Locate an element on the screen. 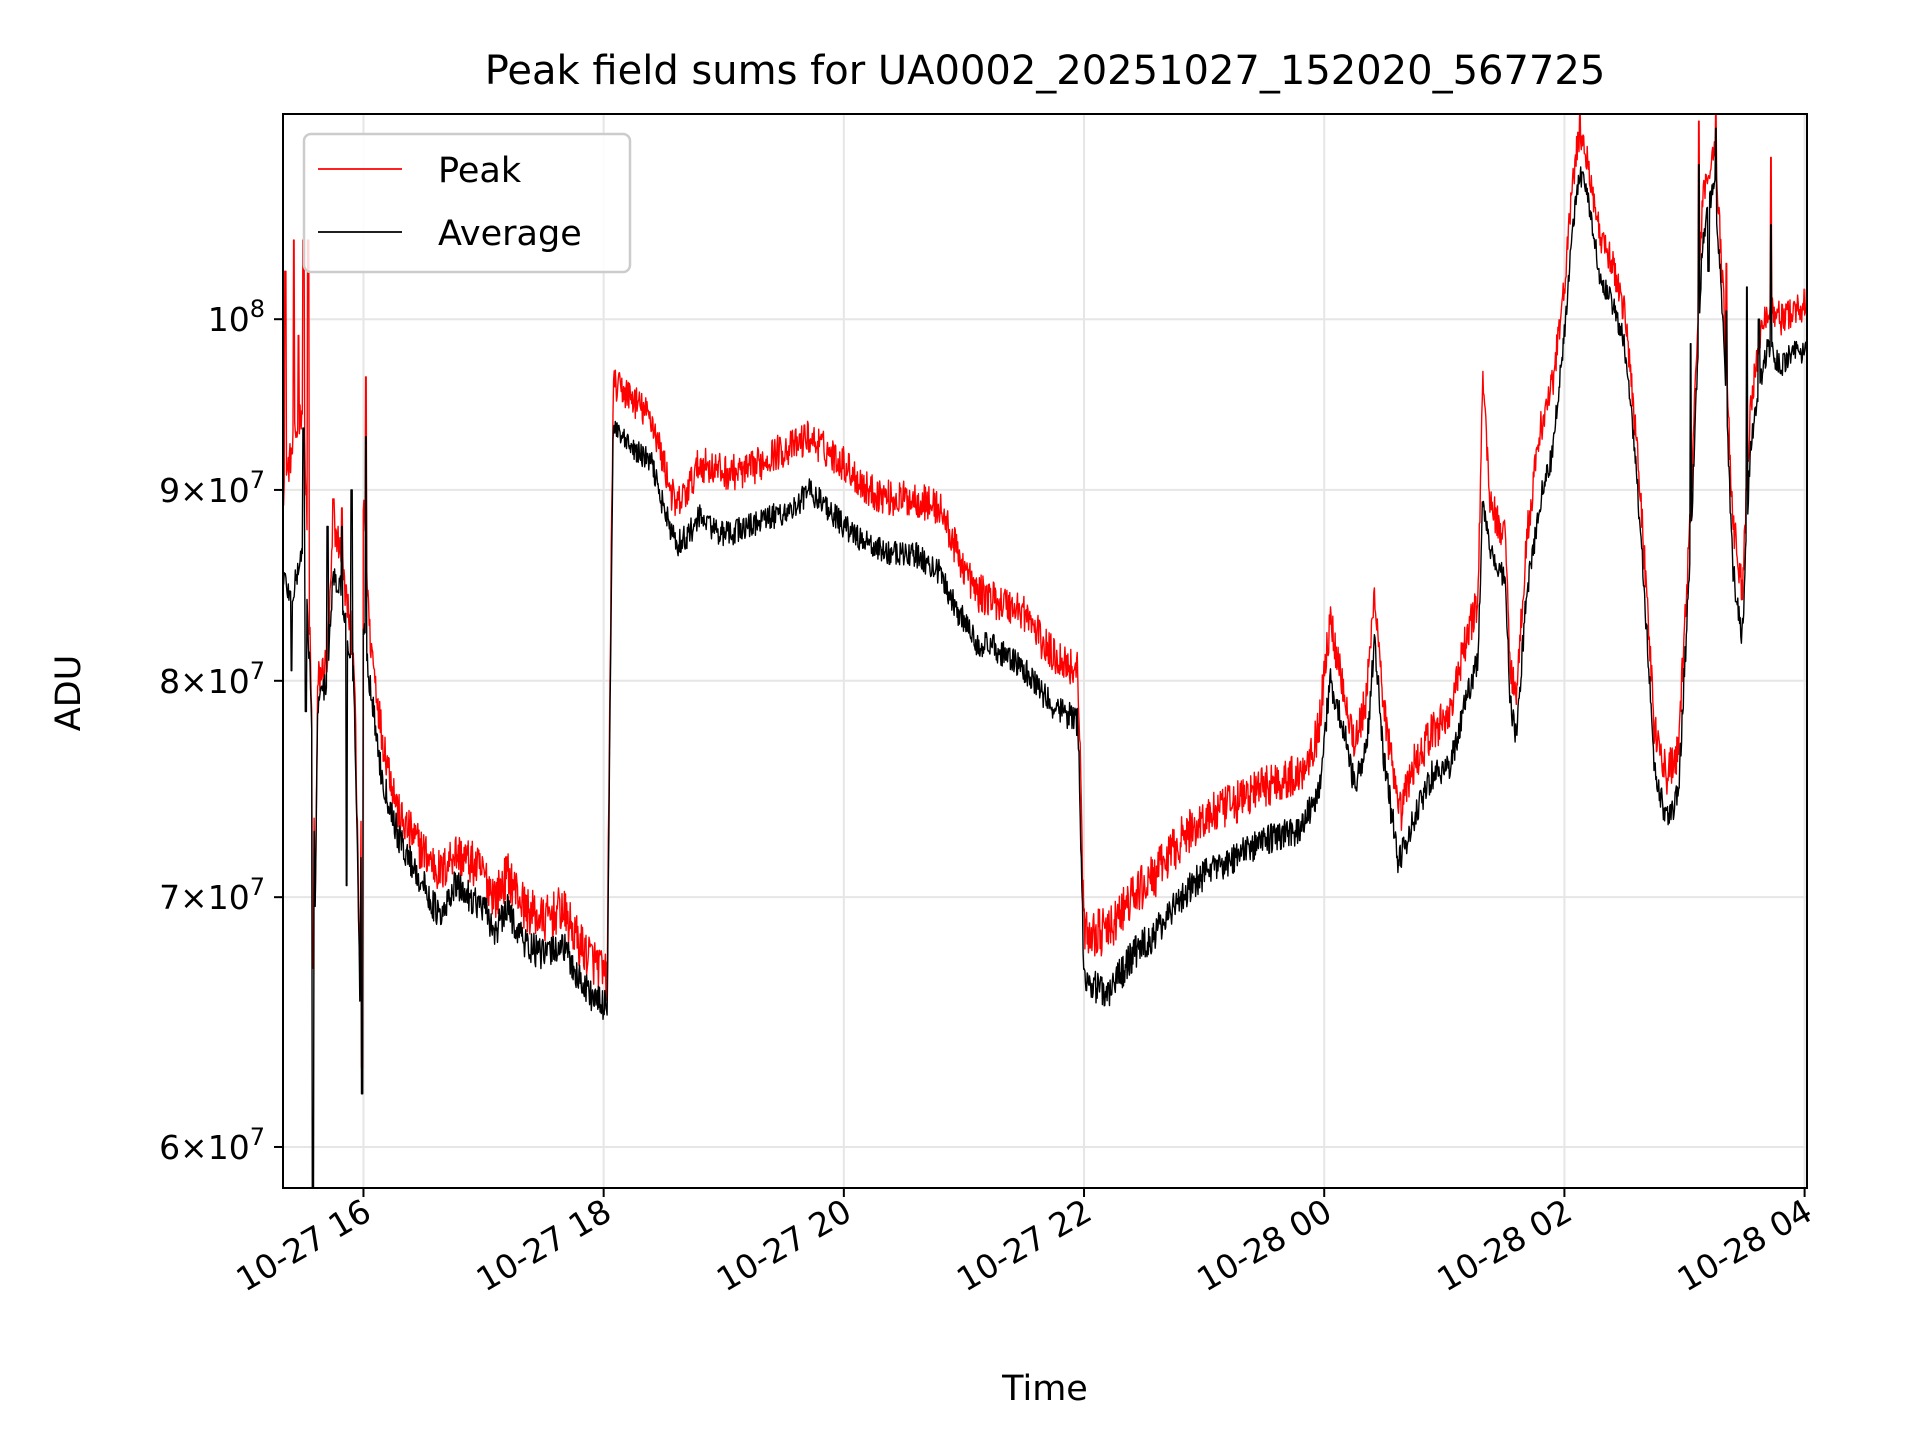 This screenshot has width=1920, height=1440. x-axis-label: Time is located at coordinates (1044, 1389).